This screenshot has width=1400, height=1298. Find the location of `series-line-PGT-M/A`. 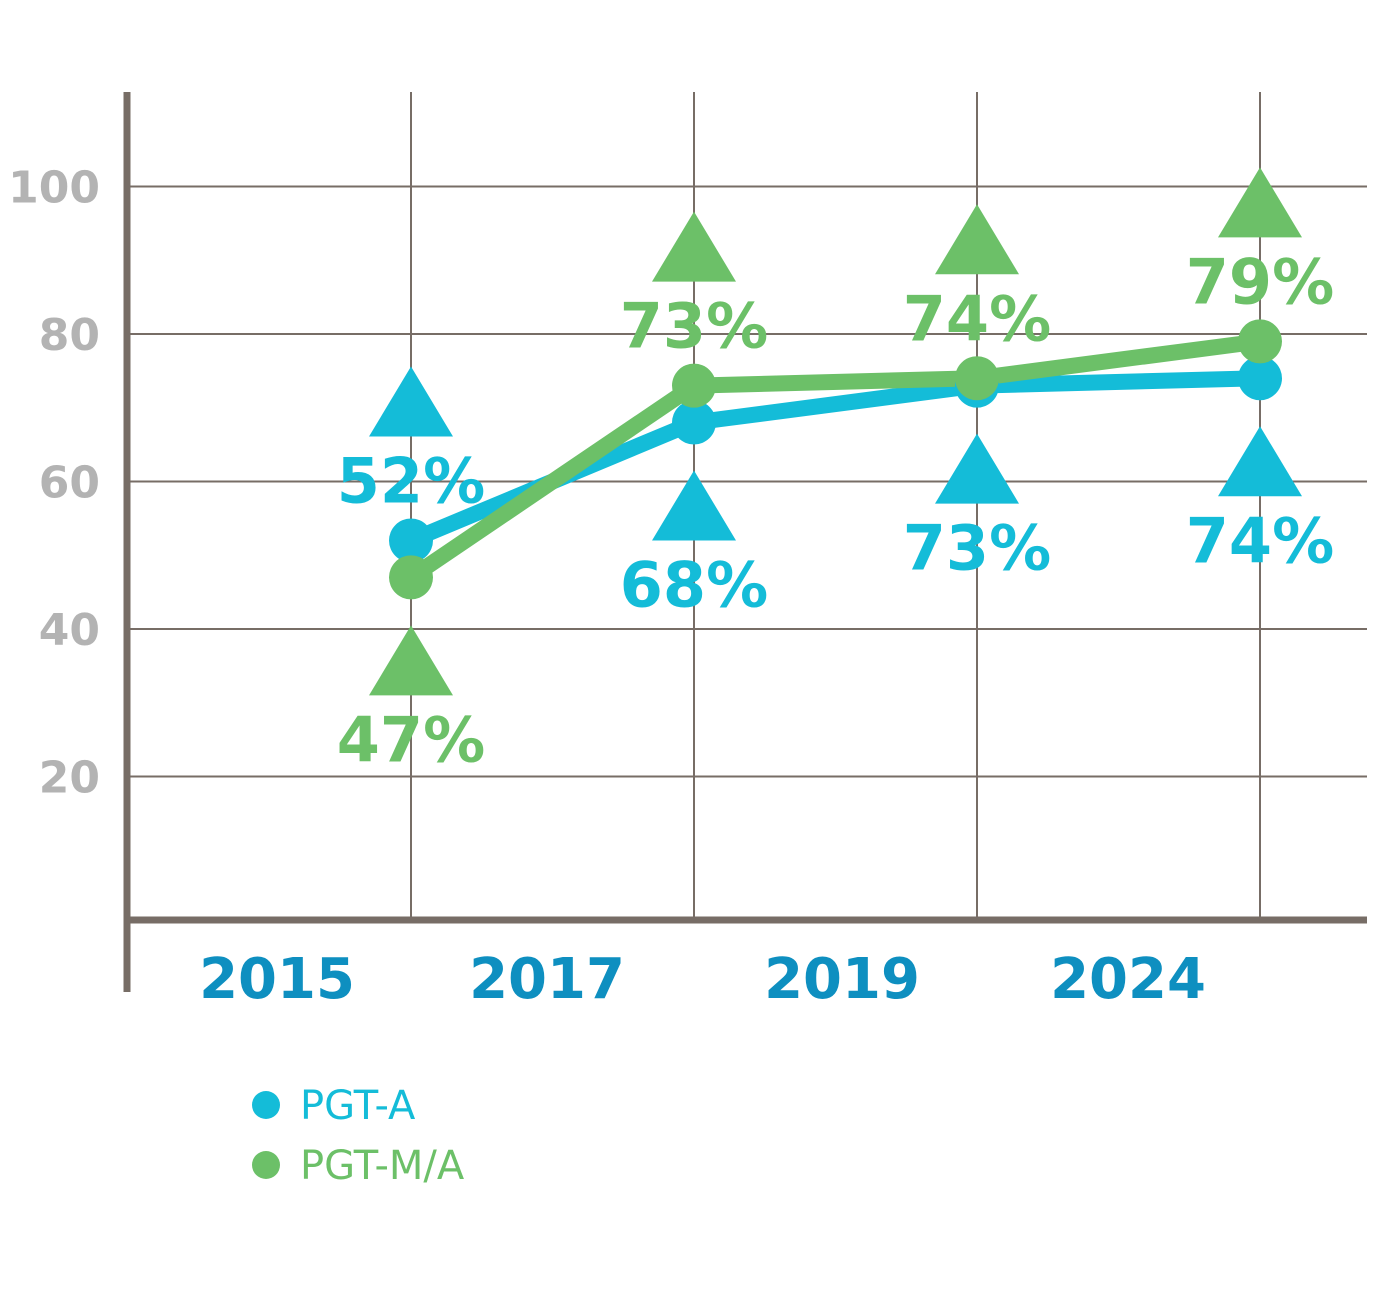

series-line-PGT-M/A is located at coordinates (835, 459).